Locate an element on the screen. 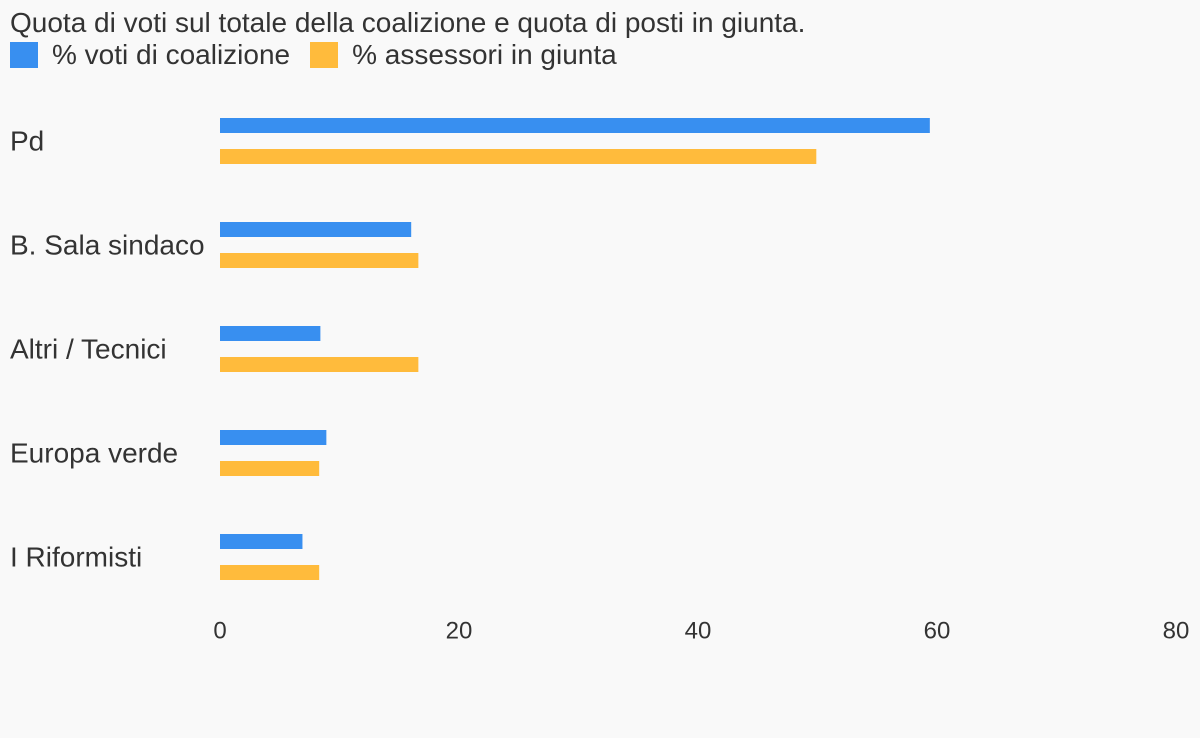 The image size is (1200, 738). x-tick-label: 40 is located at coordinates (698, 630).